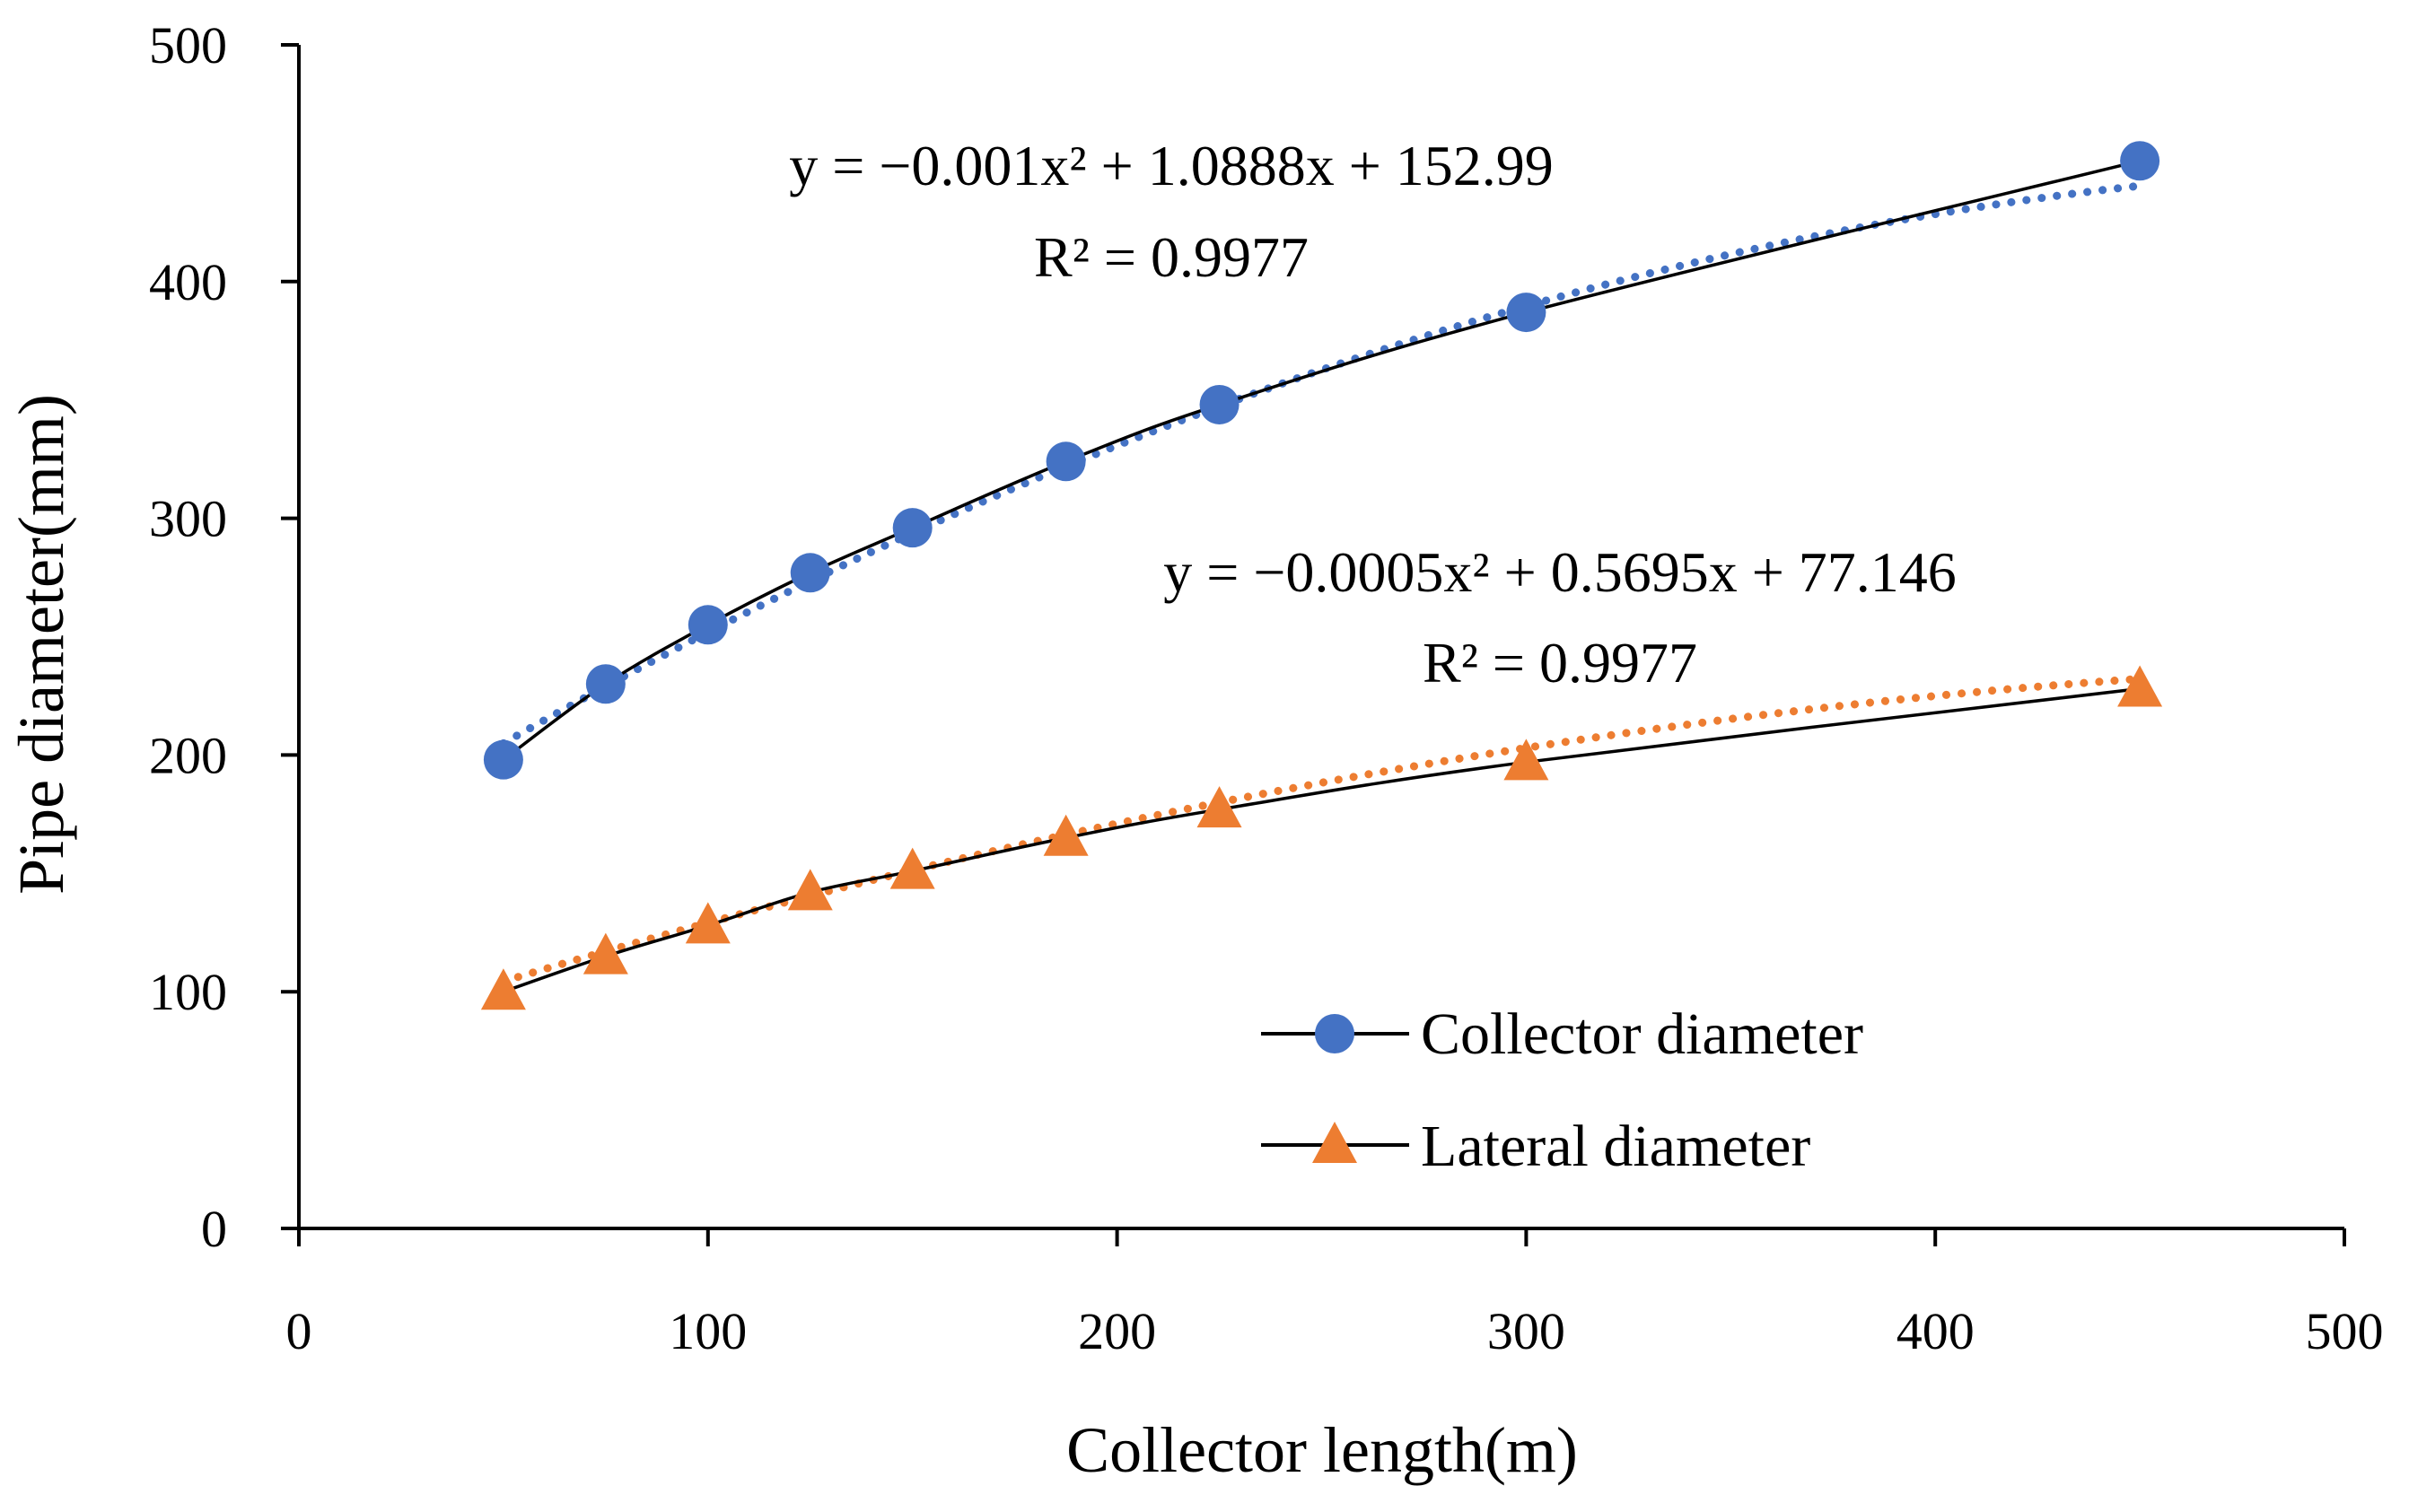 This screenshot has width=2409, height=1512. Describe the element at coordinates (1334, 1033) in the screenshot. I see `legend-collector-marker` at that location.